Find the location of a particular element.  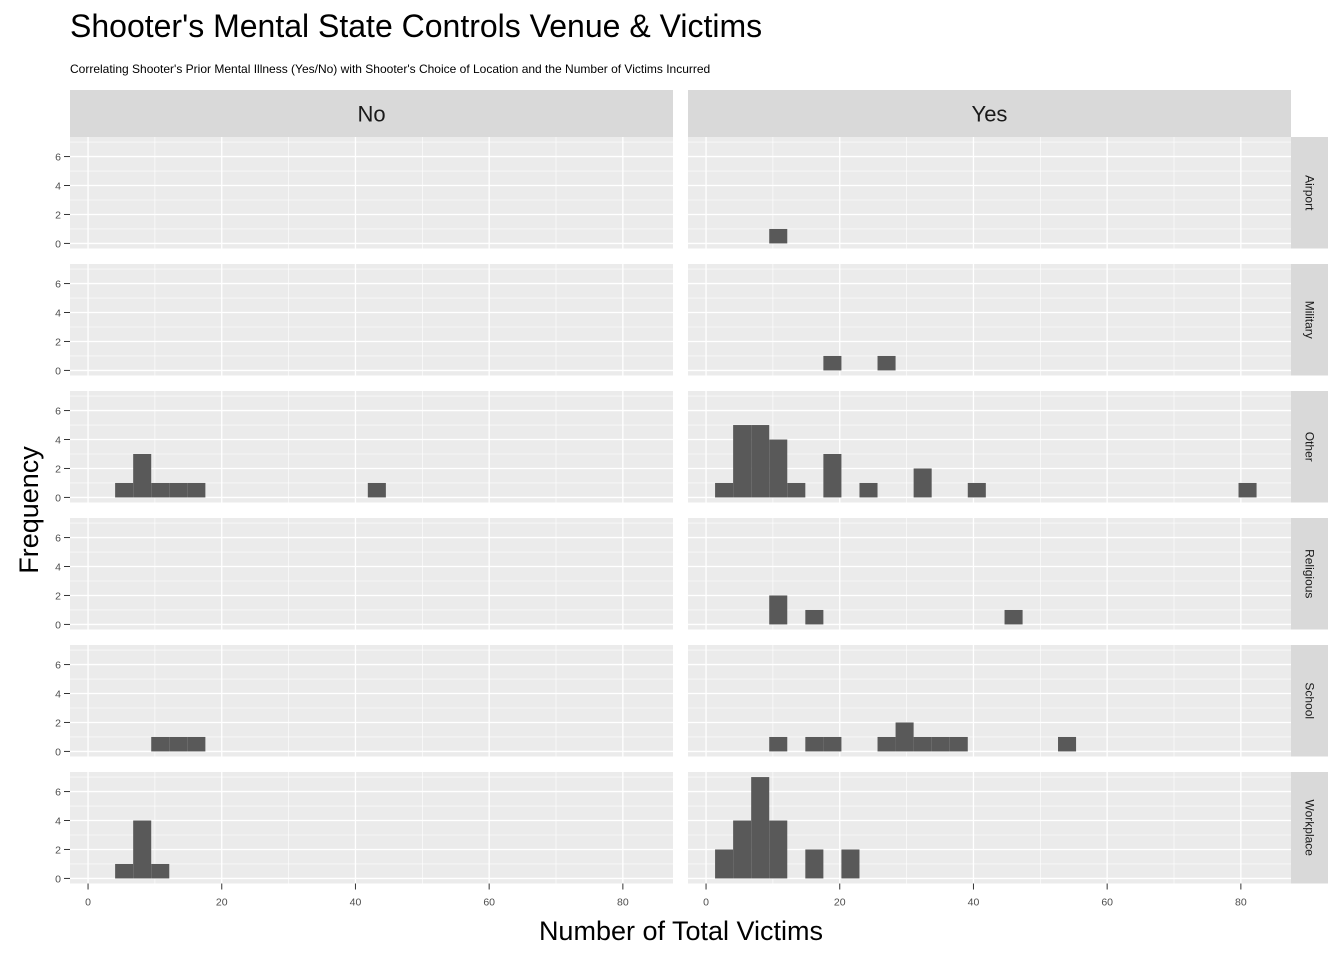

panel-religious-no is located at coordinates (371, 574).